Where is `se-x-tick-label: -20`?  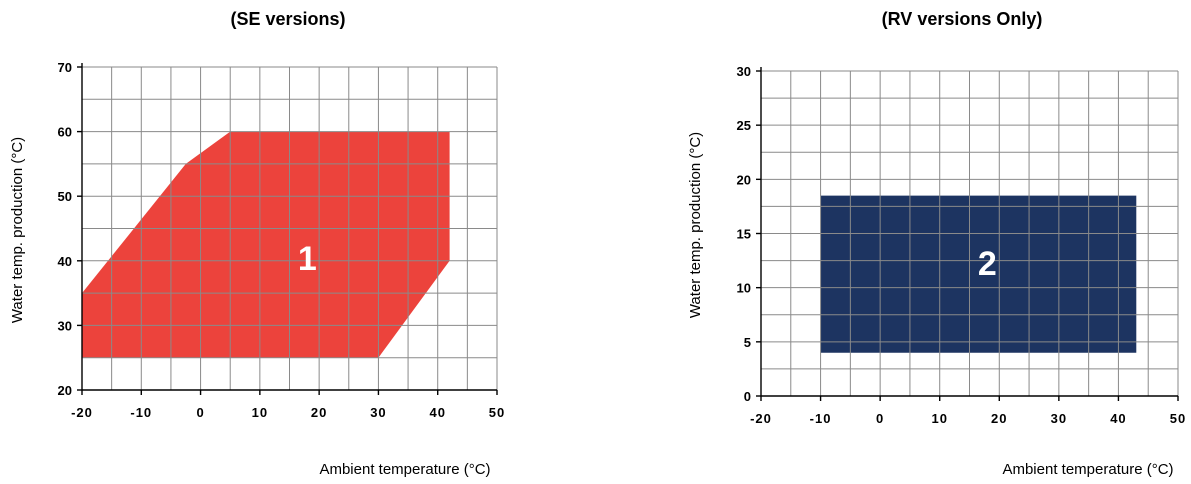 se-x-tick-label: -20 is located at coordinates (82, 412).